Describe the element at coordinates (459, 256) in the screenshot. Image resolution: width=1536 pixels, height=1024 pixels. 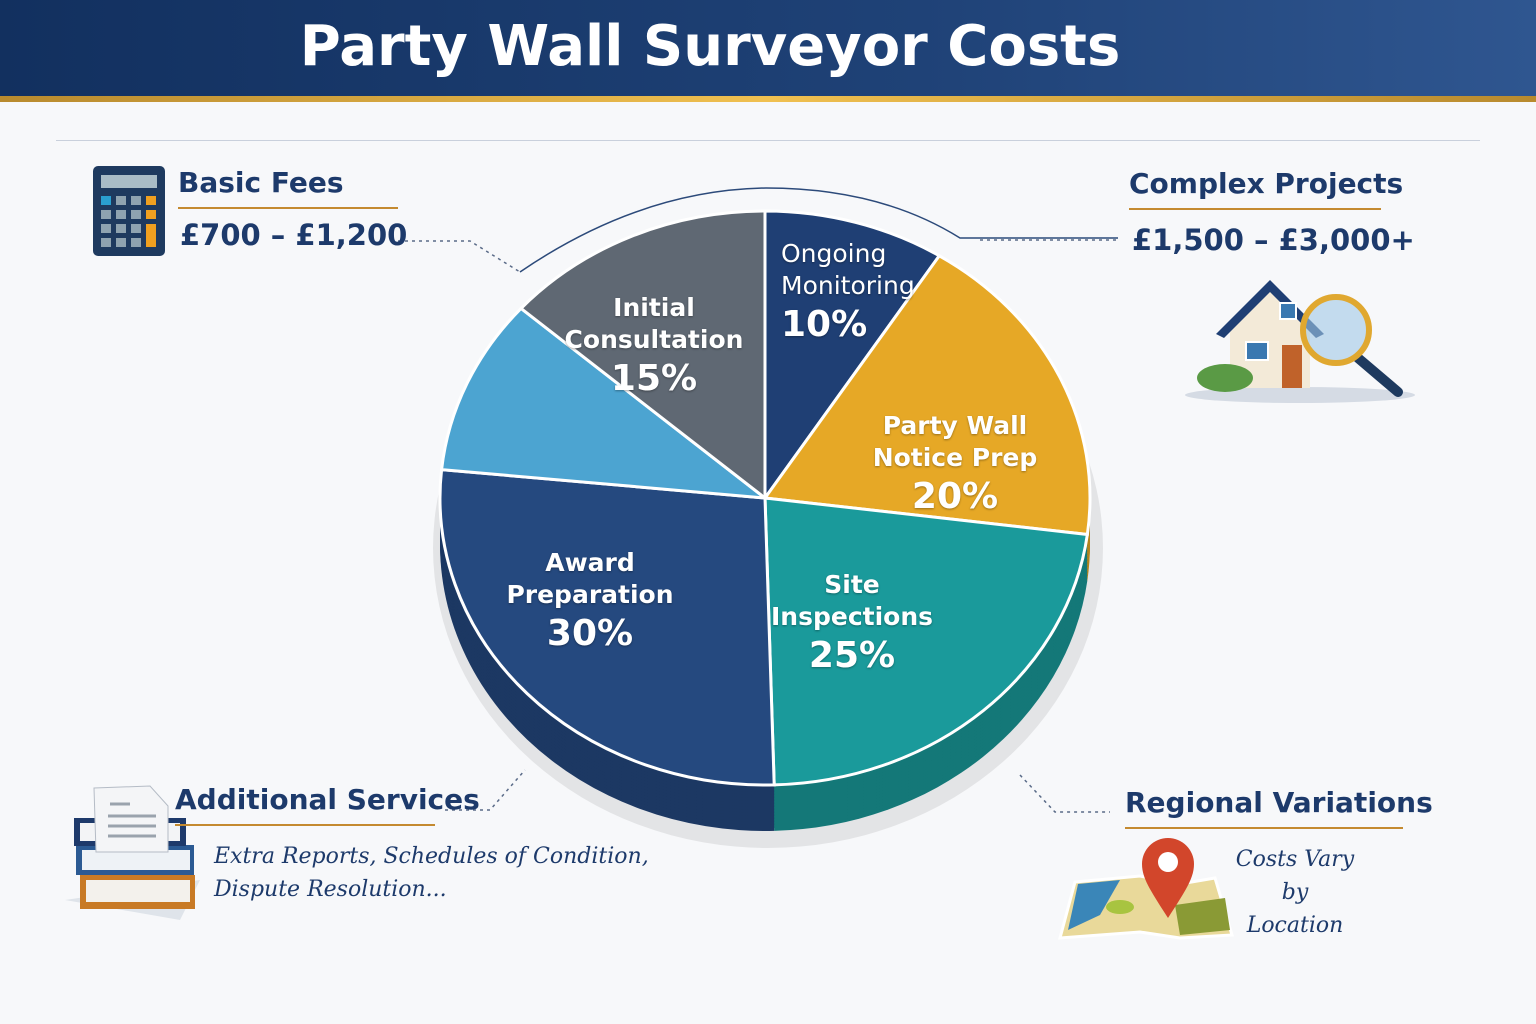
I see `connector-basic` at that location.